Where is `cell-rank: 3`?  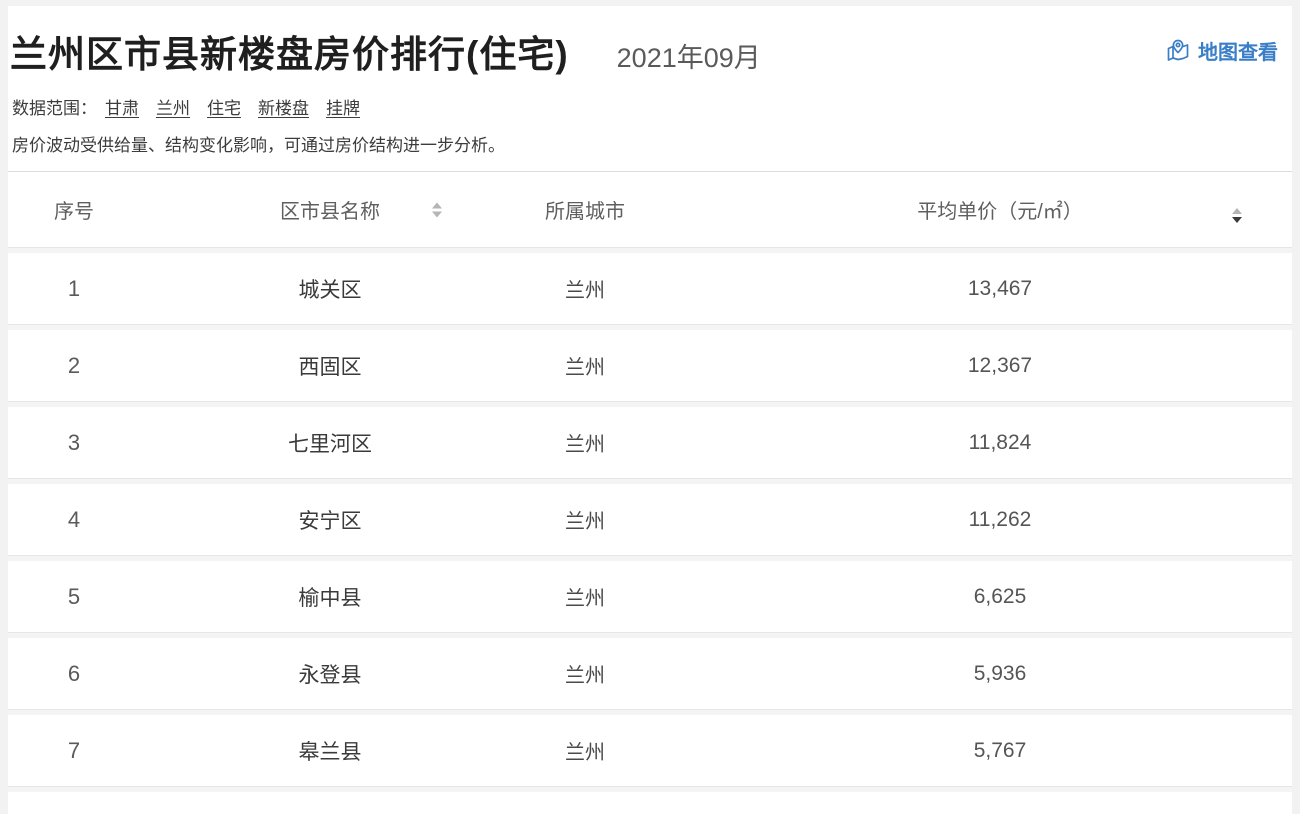
cell-rank: 3 is located at coordinates (74, 442).